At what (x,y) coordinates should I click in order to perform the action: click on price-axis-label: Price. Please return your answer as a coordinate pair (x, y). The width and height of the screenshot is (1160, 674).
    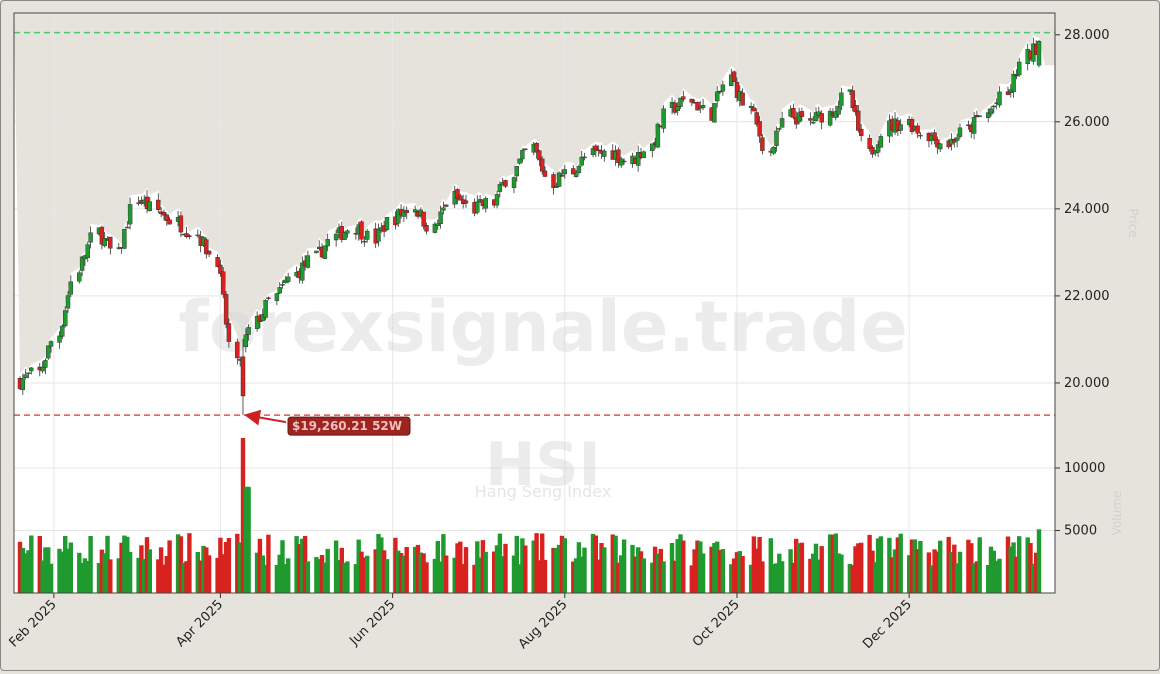
    Looking at the image, I should click on (1133, 222).